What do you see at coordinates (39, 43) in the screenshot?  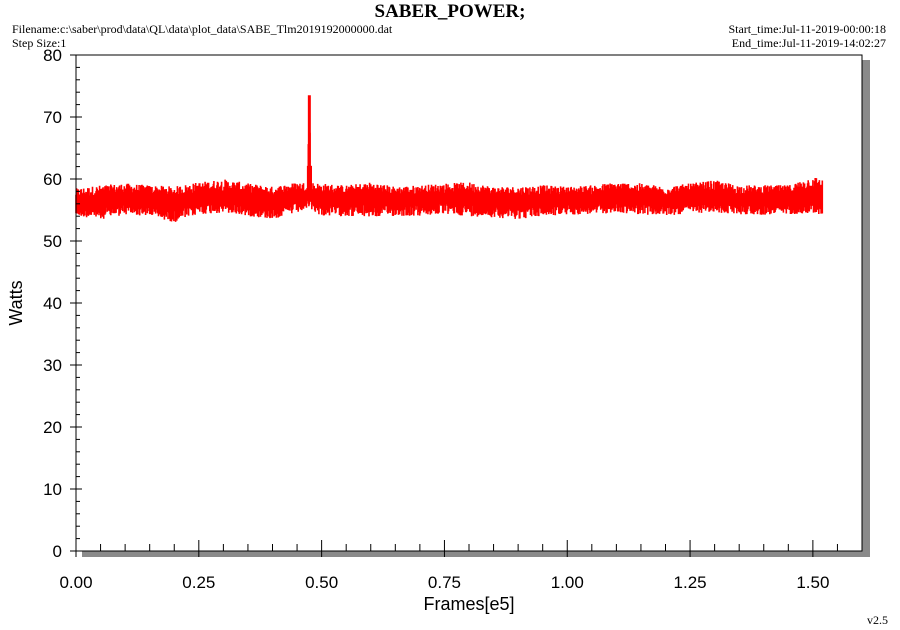 I see `step-size-label: Step Size:1` at bounding box center [39, 43].